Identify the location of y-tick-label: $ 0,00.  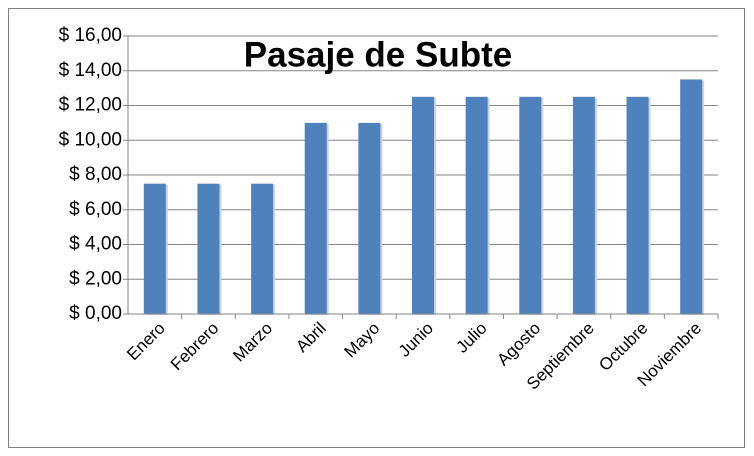
(95, 313).